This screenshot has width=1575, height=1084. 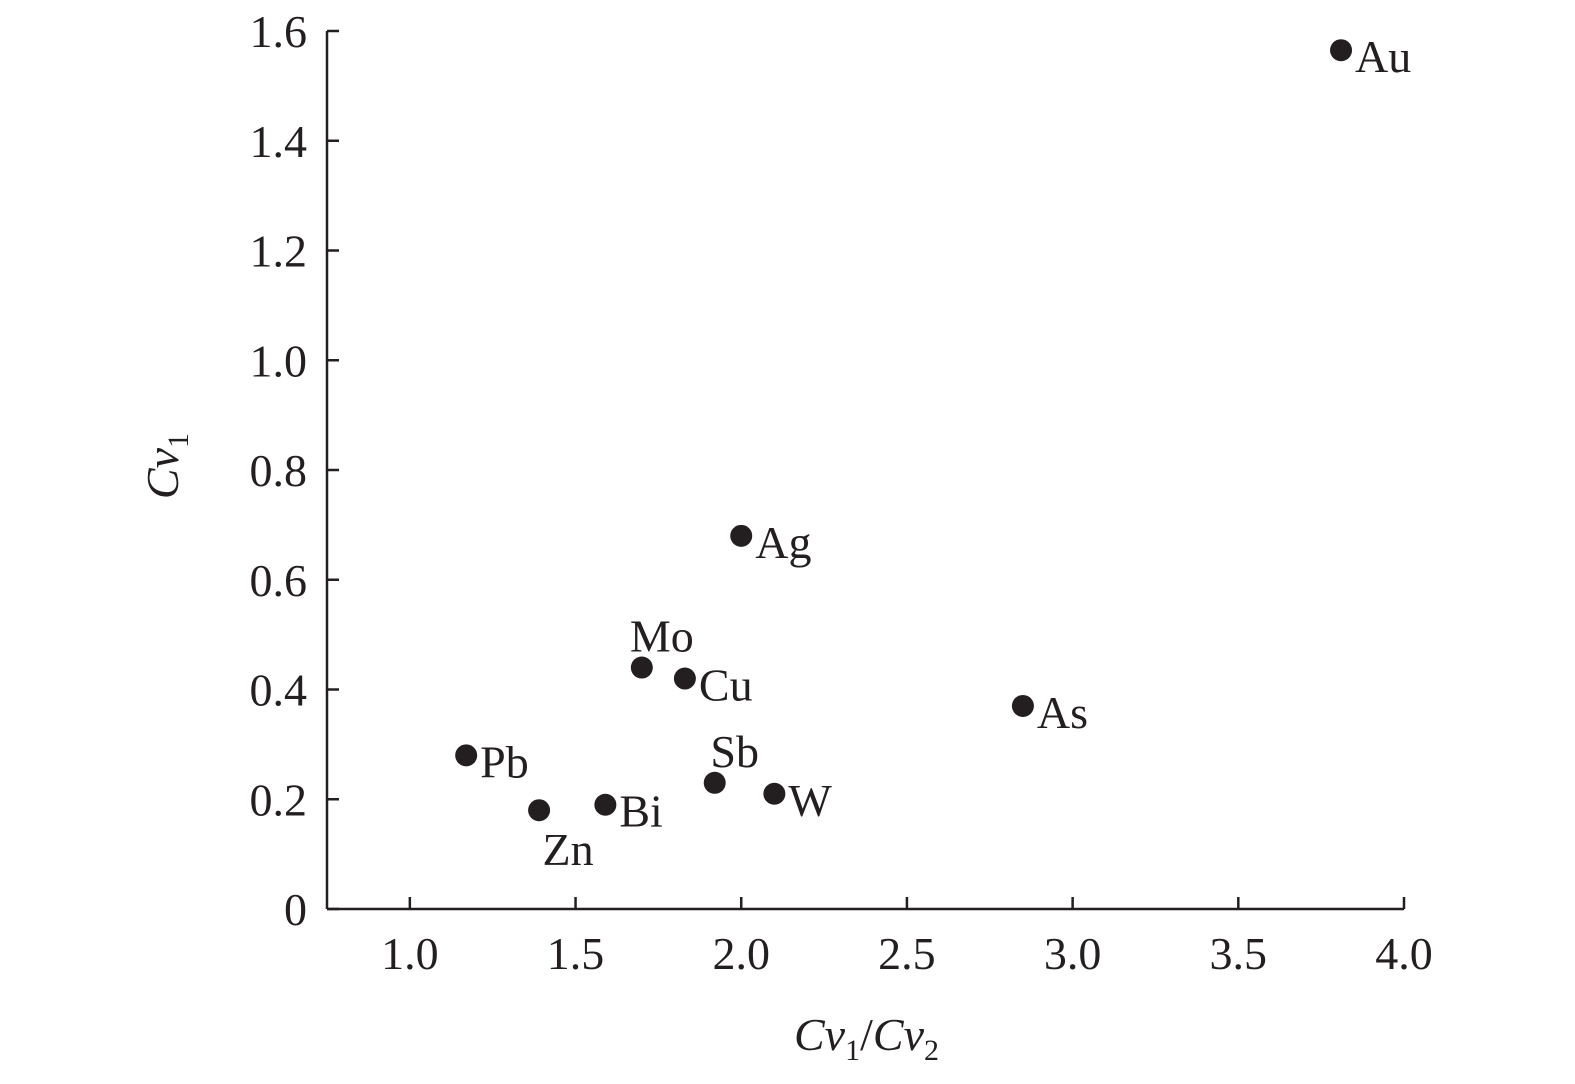 What do you see at coordinates (714, 782) in the screenshot?
I see `data-point-sb` at bounding box center [714, 782].